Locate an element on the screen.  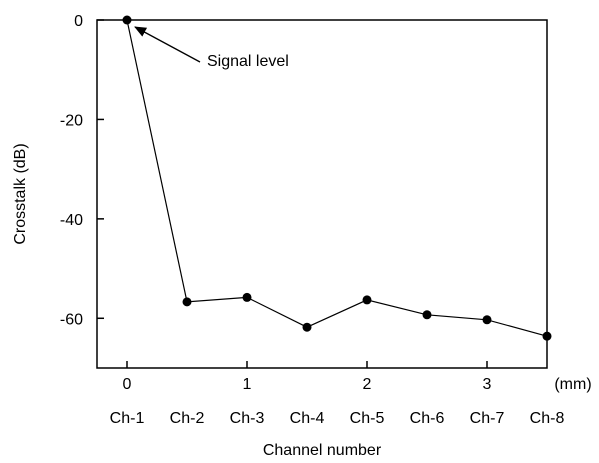
channel-label: Ch-4 is located at coordinates (307, 418).